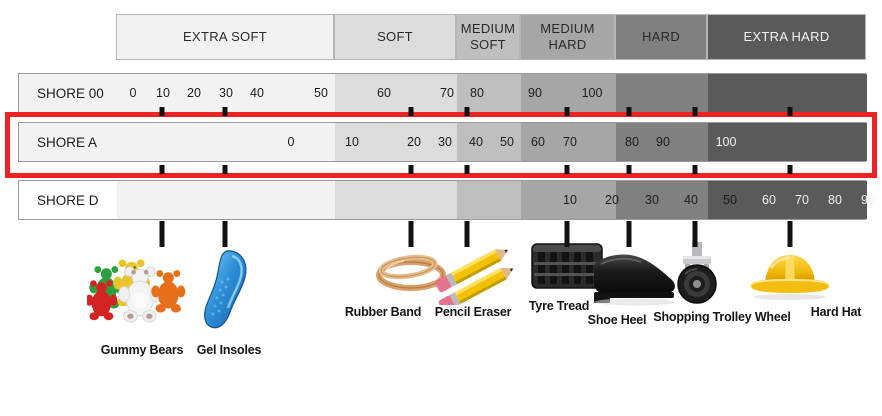 This screenshot has width=882, height=416. I want to click on scale-row-shore-a: SHORE A 0 10 20 30 40 50 60 70 80 90 100, so click(442, 142).